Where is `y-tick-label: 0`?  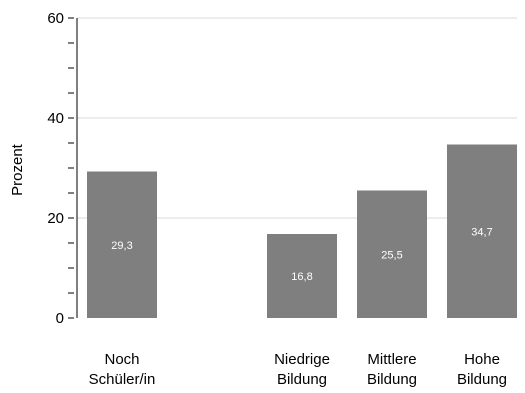 y-tick-label: 0 is located at coordinates (60, 318).